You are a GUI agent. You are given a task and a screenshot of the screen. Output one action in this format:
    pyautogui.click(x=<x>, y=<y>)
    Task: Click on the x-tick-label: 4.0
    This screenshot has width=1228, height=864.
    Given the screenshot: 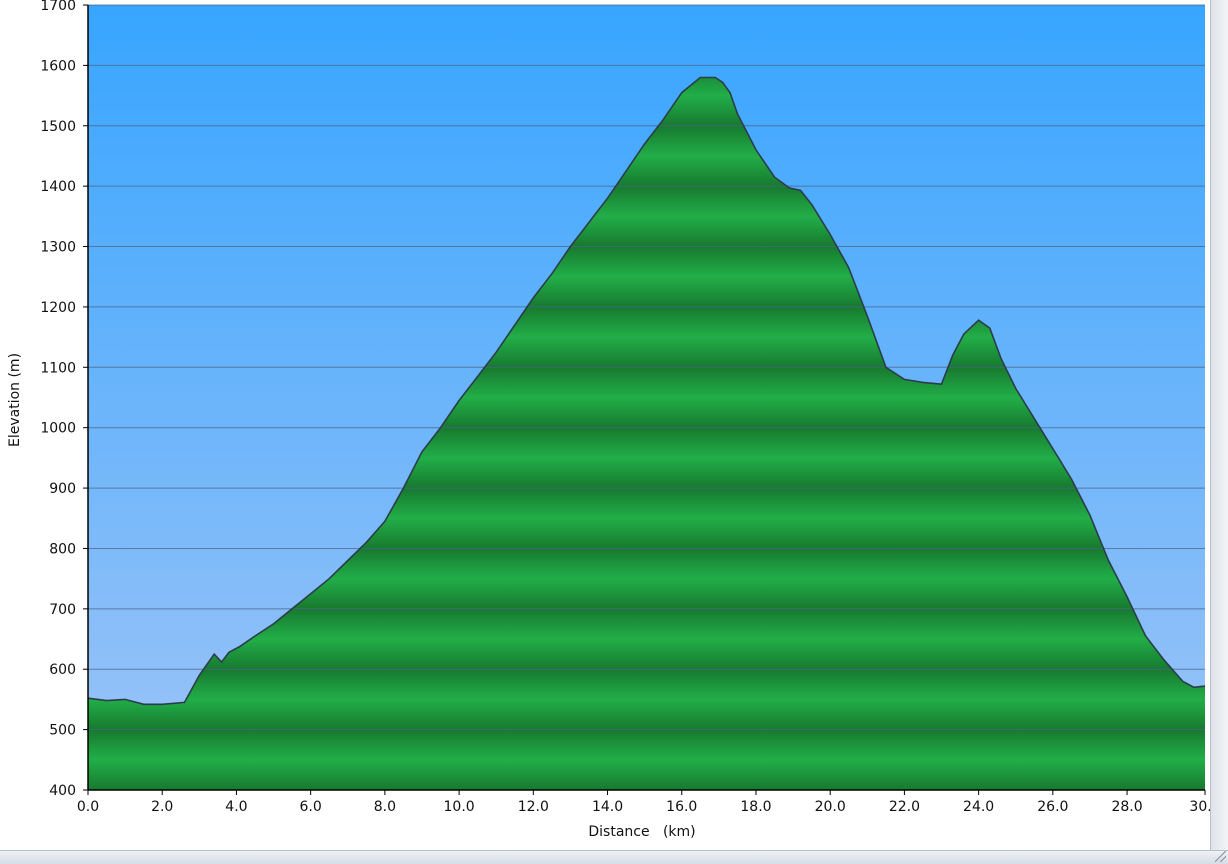 What is the action you would take?
    pyautogui.click(x=236, y=807)
    